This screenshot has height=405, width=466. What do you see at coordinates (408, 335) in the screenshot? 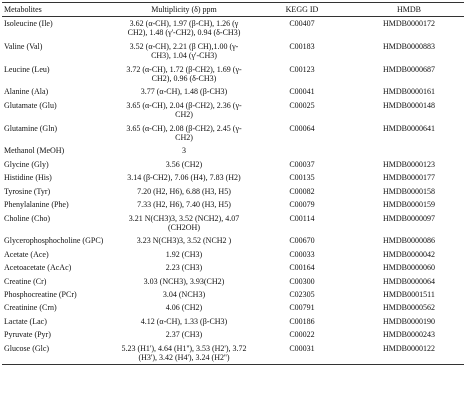
I see `table-cell: HMDB0000243` at bounding box center [408, 335].